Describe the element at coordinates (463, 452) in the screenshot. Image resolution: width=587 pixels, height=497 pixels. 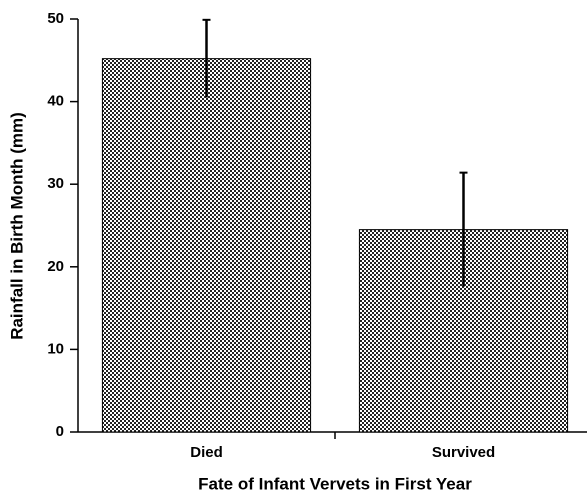
I see `x-tick-label: Survived` at that location.